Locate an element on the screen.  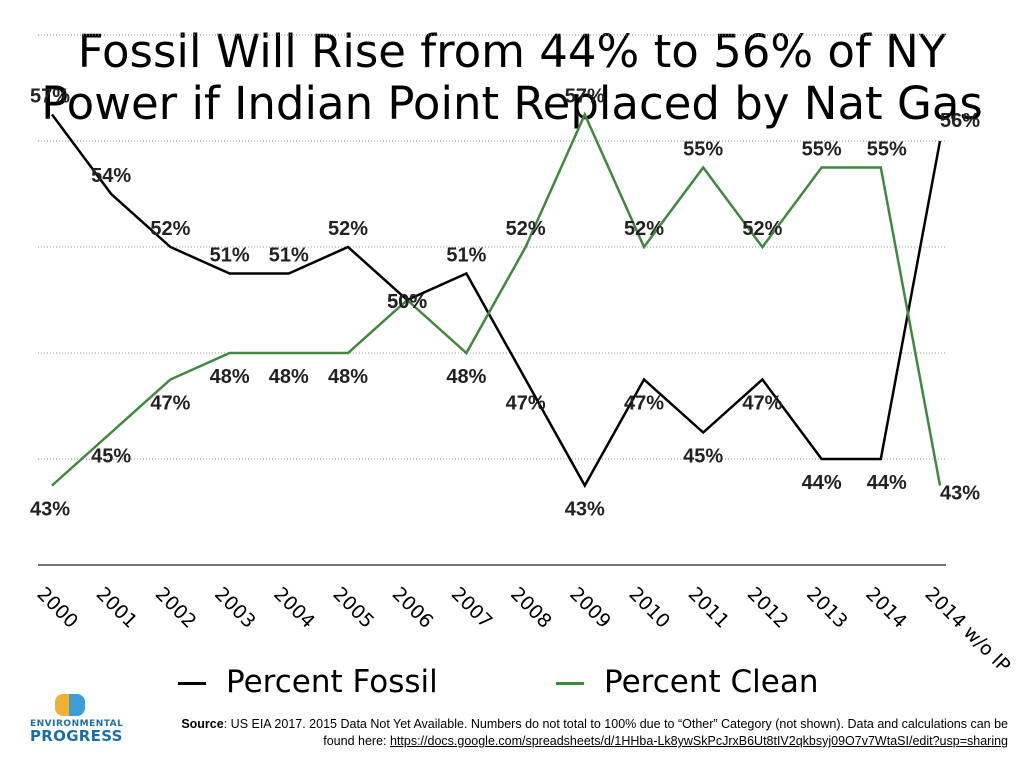
fossil-data-label: 56% is located at coordinates (960, 121).